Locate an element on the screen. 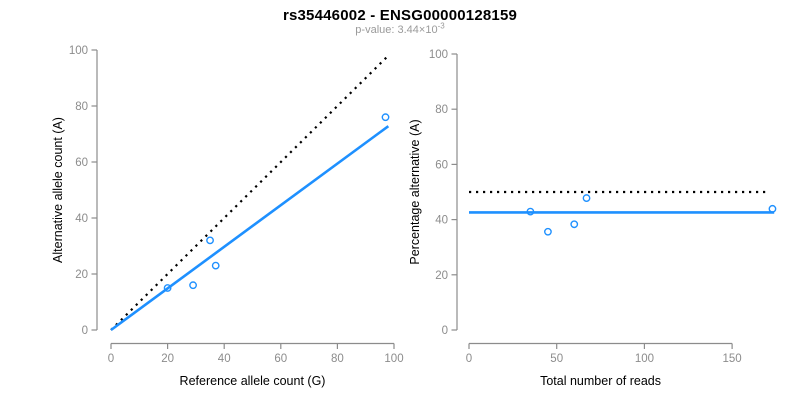  x-tick-label: 60 is located at coordinates (280, 359).